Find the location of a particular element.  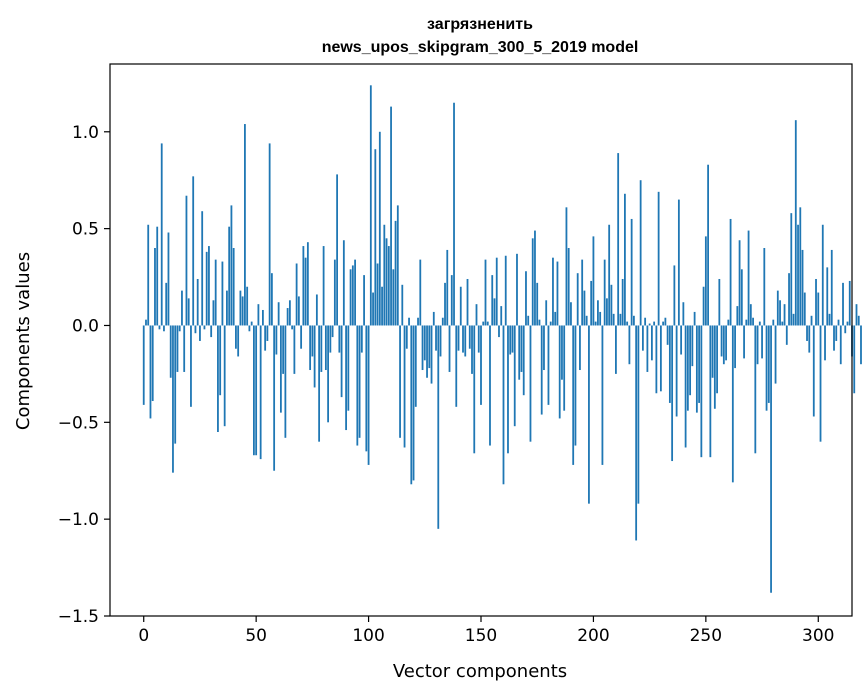

x-tick-label: 0 is located at coordinates (143, 636).